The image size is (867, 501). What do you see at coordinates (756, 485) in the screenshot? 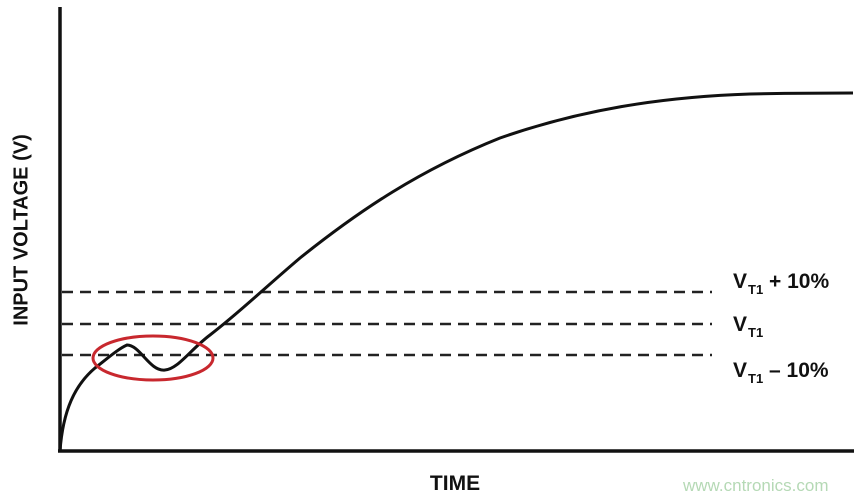
I see `watermark: www.cntronics.com` at bounding box center [756, 485].